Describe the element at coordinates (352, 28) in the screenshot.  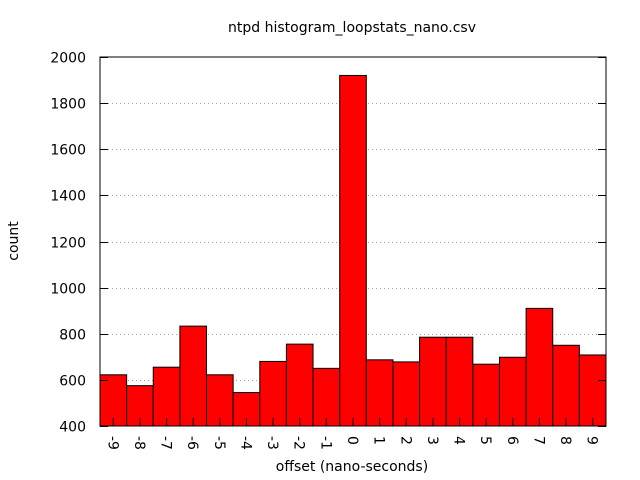
I see `chart-title: ntpd histogram_loopstats_nano.csv` at that location.